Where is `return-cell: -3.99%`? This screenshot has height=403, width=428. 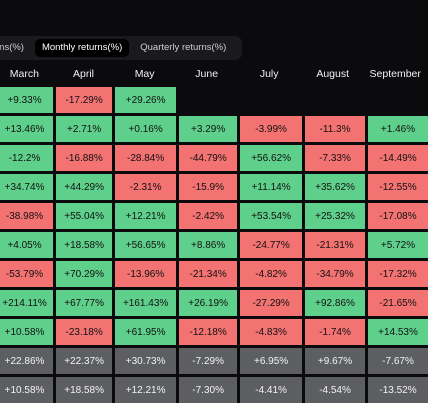
return-cell: -3.99% is located at coordinates (271, 129).